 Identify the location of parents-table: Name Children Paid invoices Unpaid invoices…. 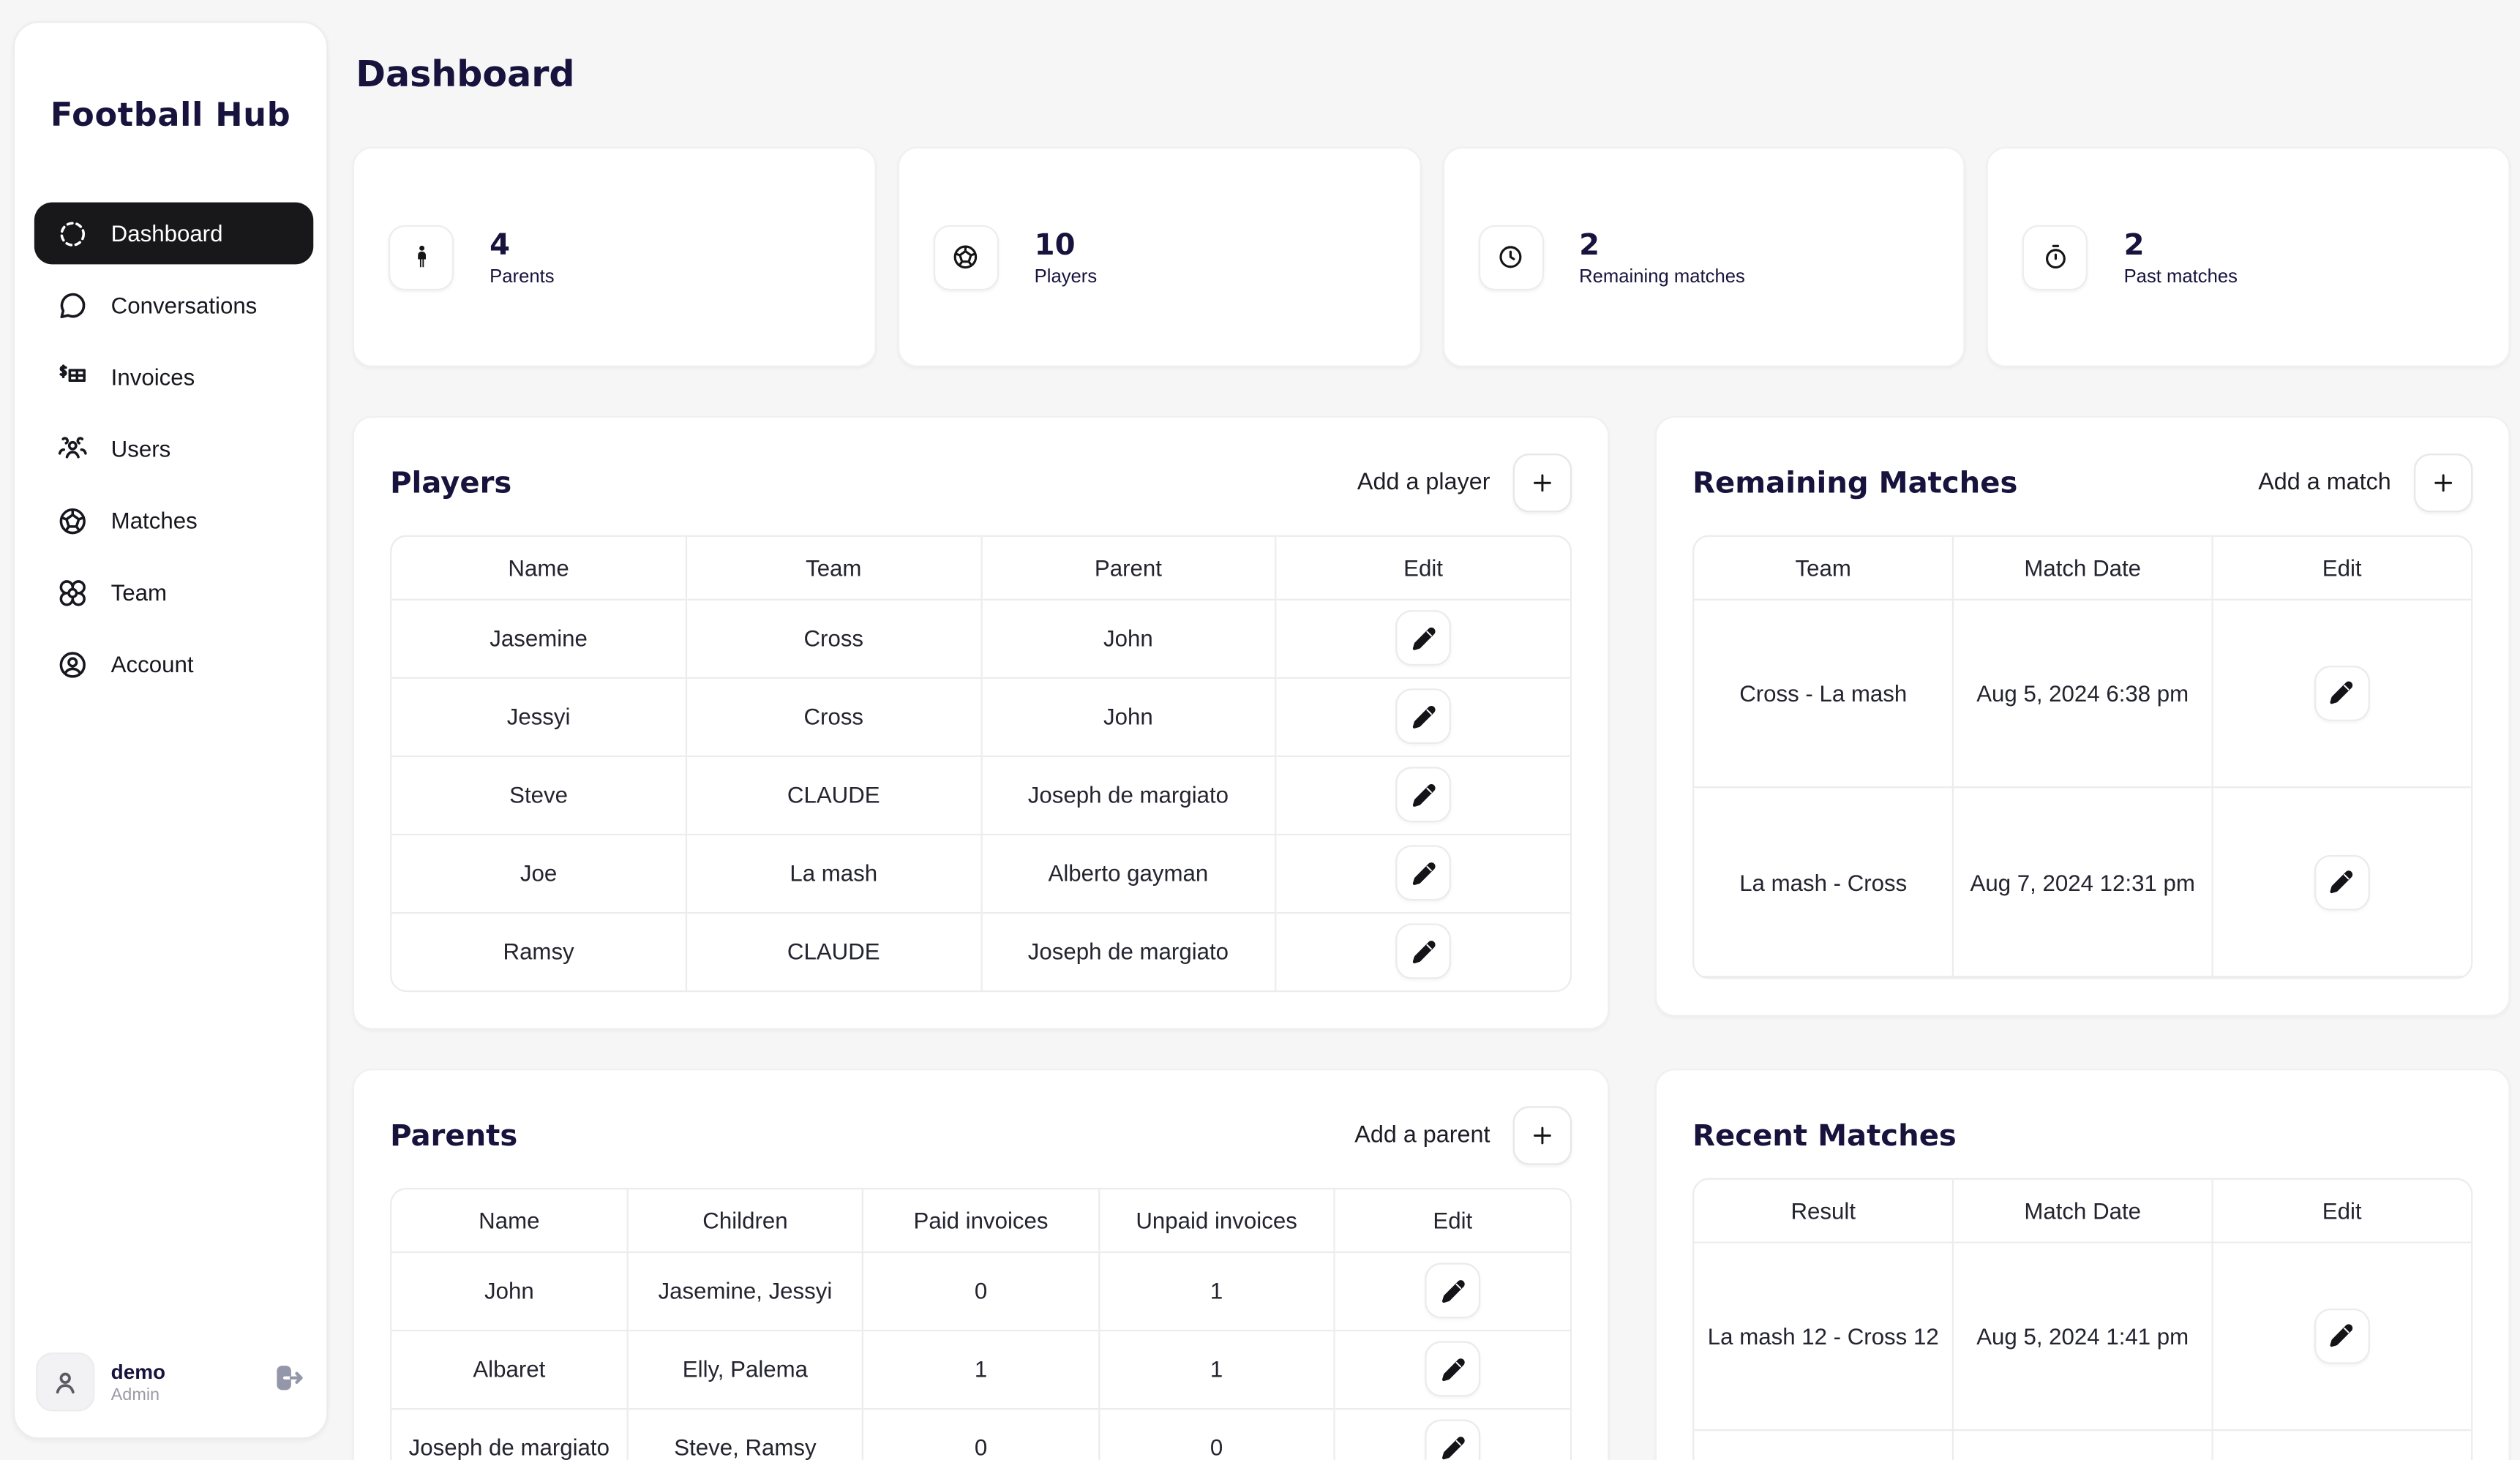
(981, 1323).